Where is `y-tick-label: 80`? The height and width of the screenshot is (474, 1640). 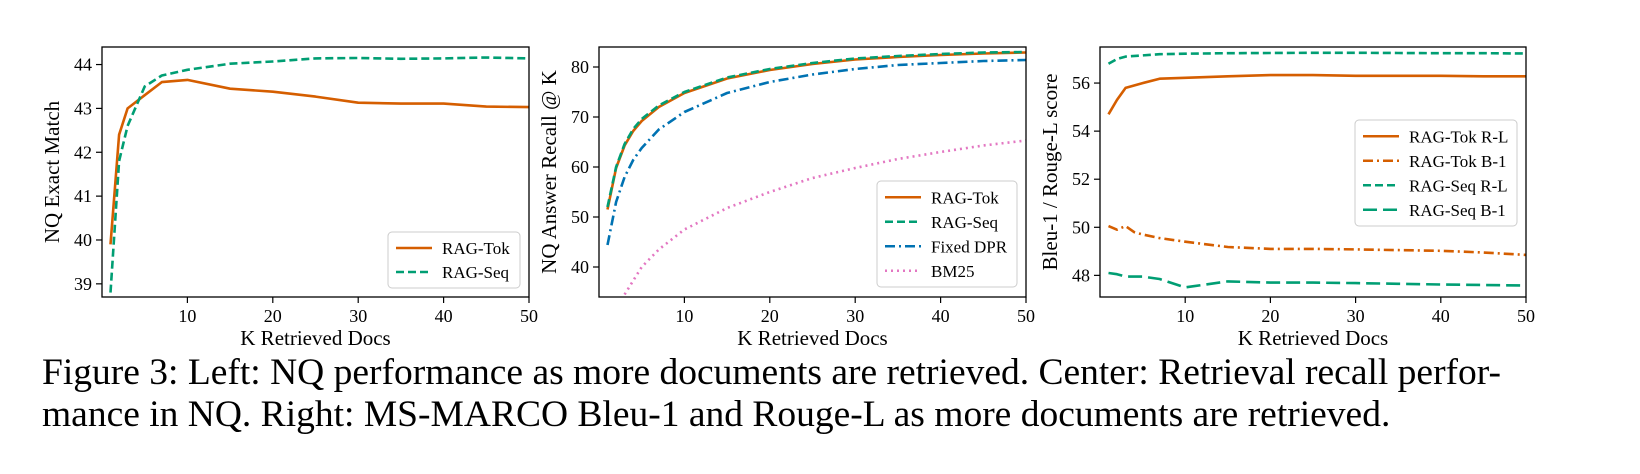
y-tick-label: 80 is located at coordinates (580, 67).